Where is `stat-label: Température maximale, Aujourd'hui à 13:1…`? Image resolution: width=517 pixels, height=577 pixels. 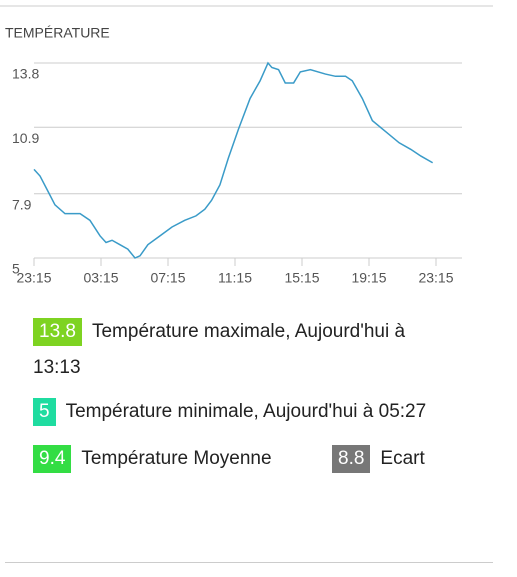
stat-label: Température maximale, Aujourd'hui à 13:1… is located at coordinates (219, 349).